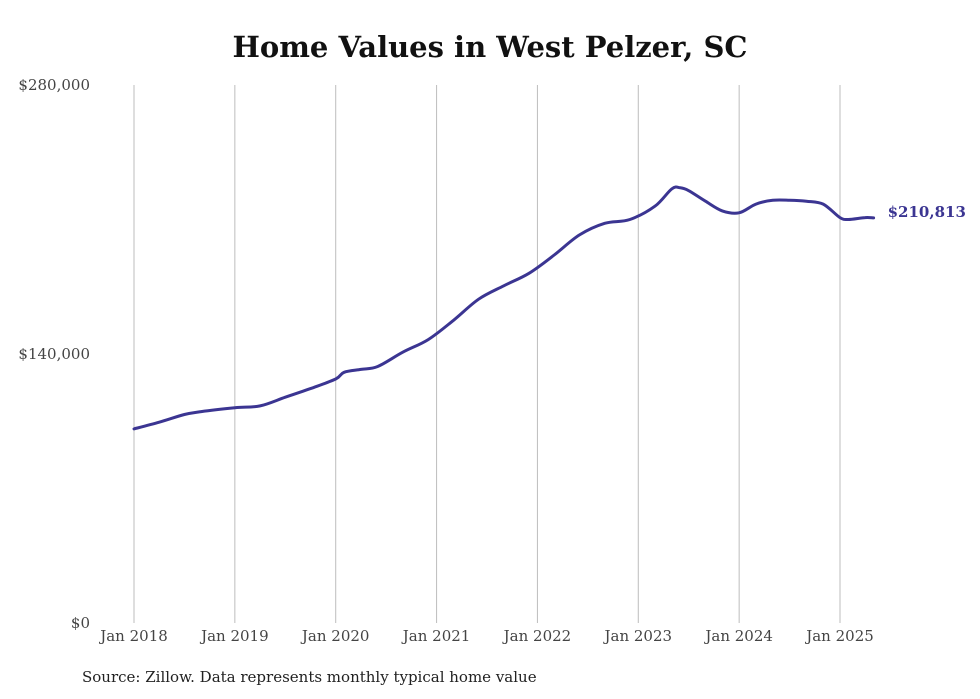  Describe the element at coordinates (436, 636) in the screenshot. I see `x-tick-label: Jan 2021` at that location.